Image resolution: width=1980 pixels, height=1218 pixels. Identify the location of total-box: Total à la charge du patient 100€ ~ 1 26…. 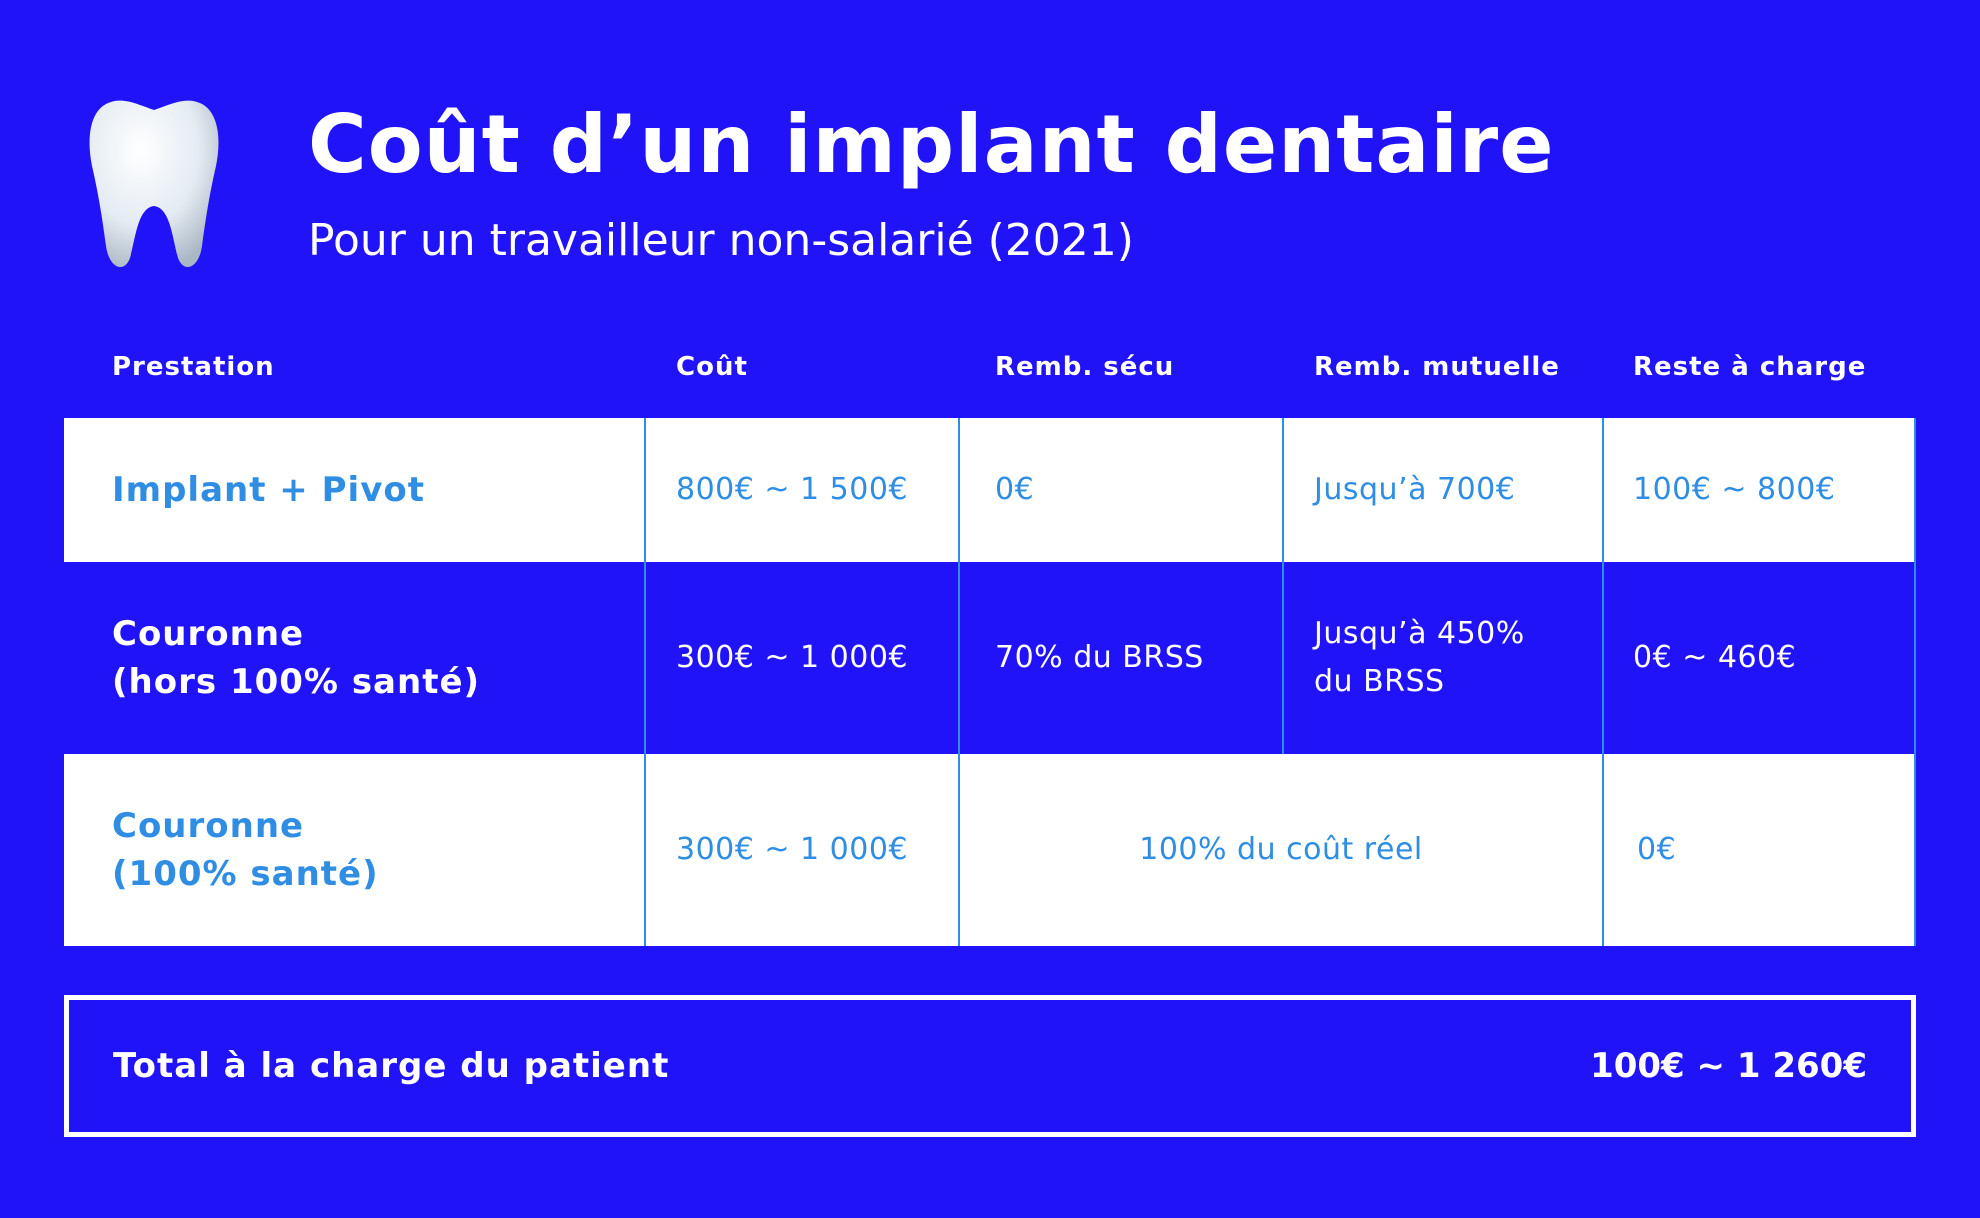
(990, 1066).